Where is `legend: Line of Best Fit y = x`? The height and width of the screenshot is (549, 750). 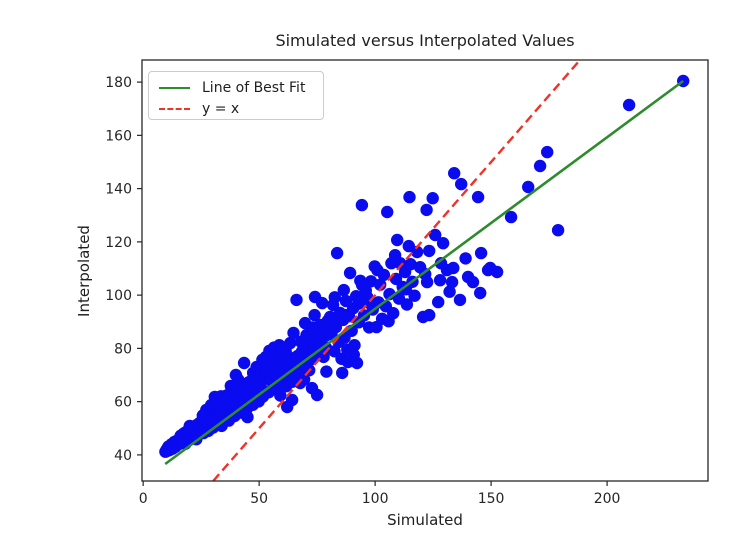 legend: Line of Best Fit y = x is located at coordinates (236, 95).